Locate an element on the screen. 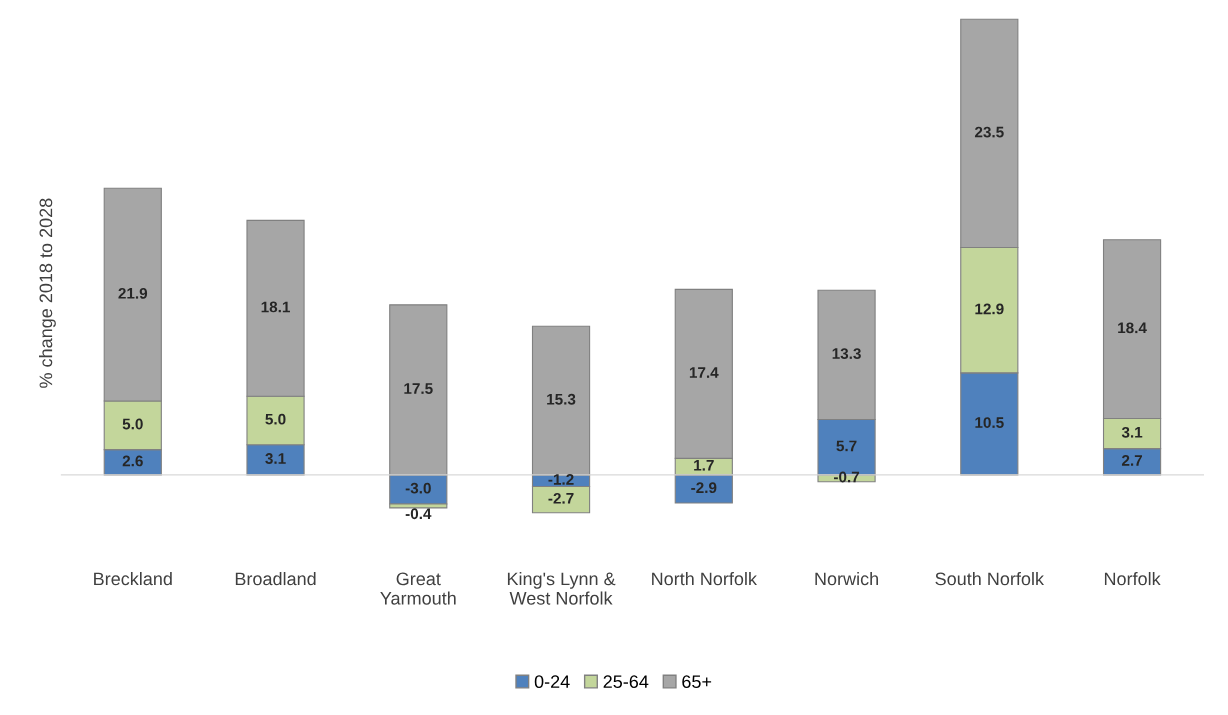  legend-label: 25-64 is located at coordinates (626, 682).